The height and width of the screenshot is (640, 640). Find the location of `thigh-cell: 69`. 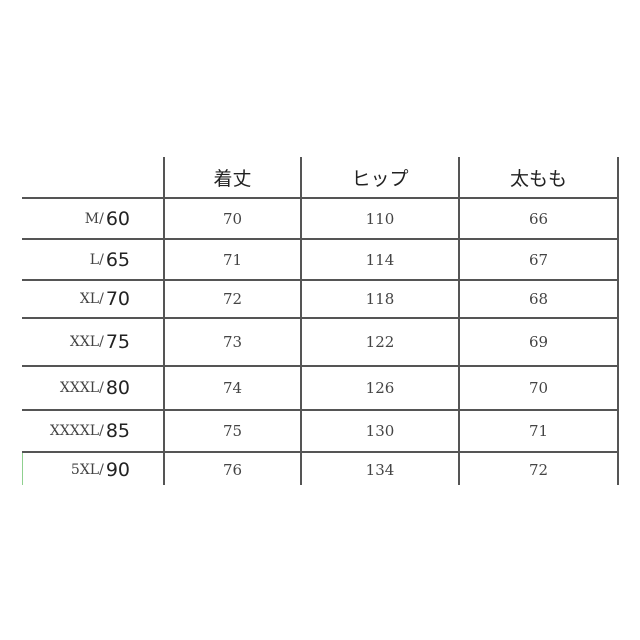

thigh-cell: 69 is located at coordinates (538, 342).